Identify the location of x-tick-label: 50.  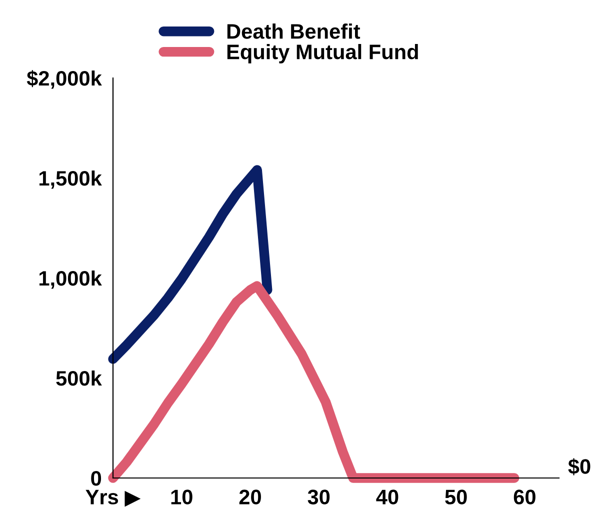
(456, 497).